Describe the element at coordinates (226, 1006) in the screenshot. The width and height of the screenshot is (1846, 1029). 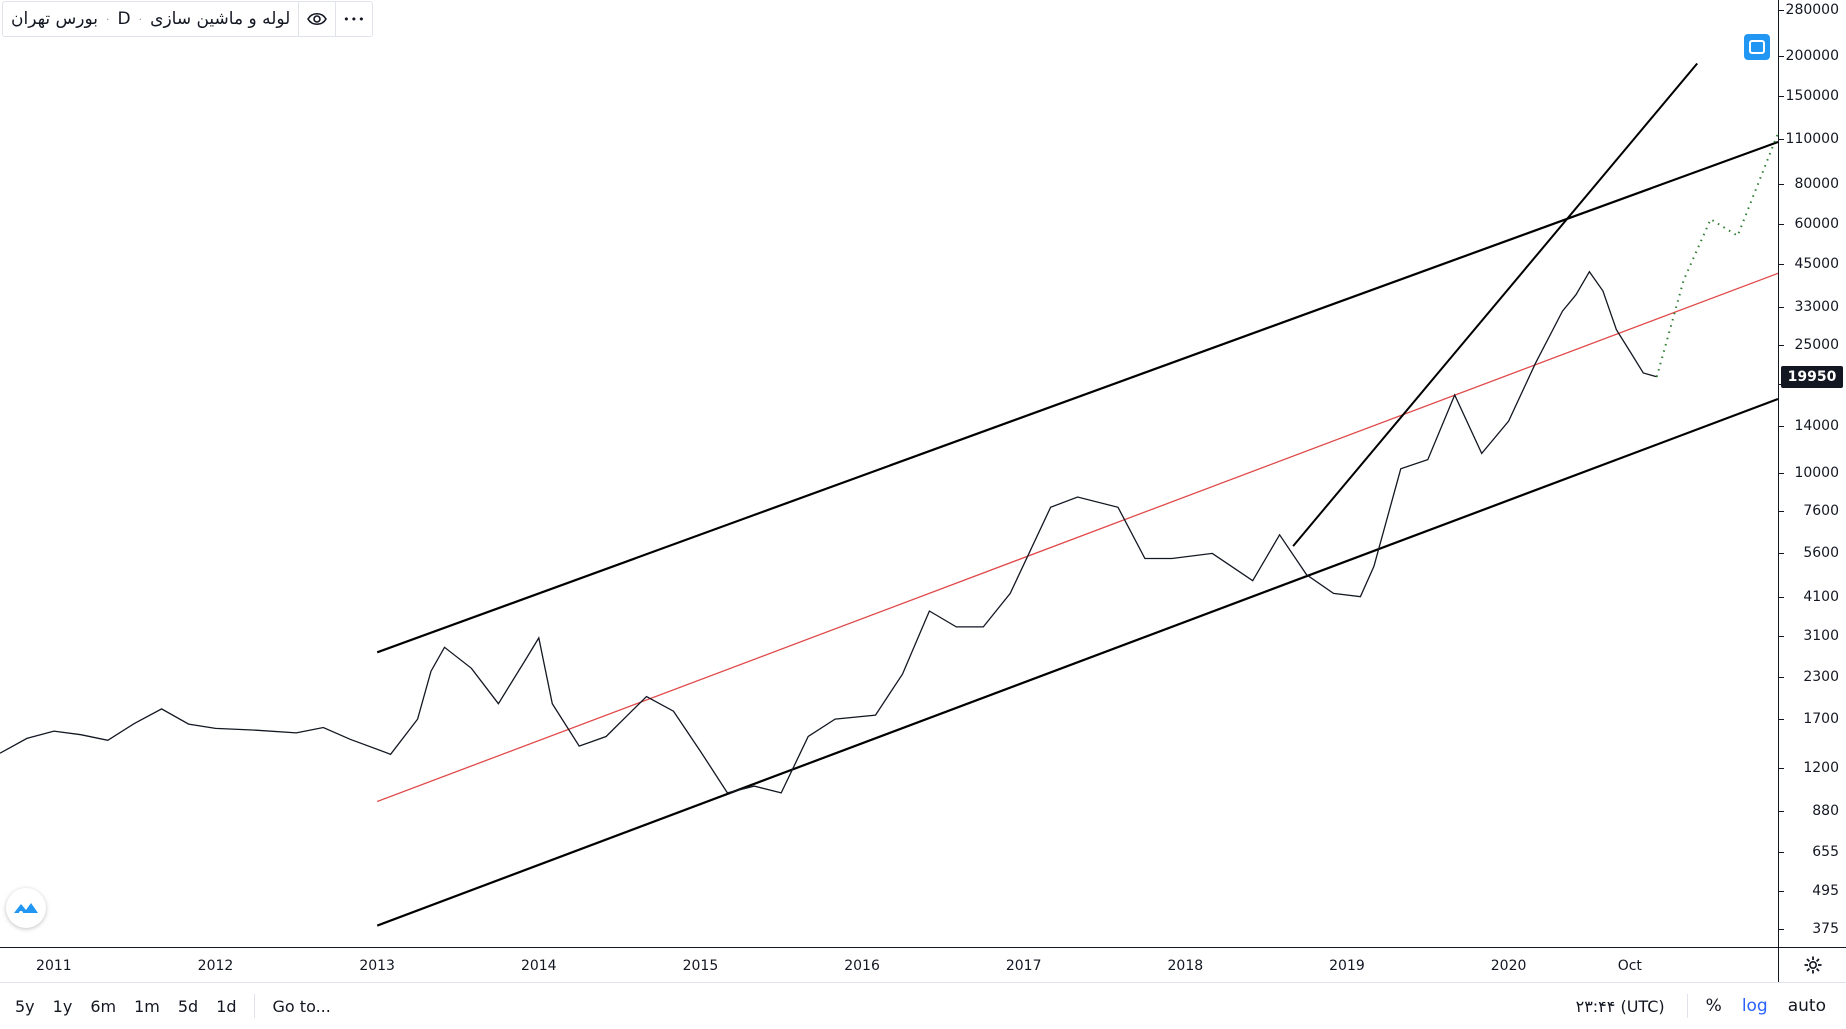
I see `range-button-1d: 1d` at that location.